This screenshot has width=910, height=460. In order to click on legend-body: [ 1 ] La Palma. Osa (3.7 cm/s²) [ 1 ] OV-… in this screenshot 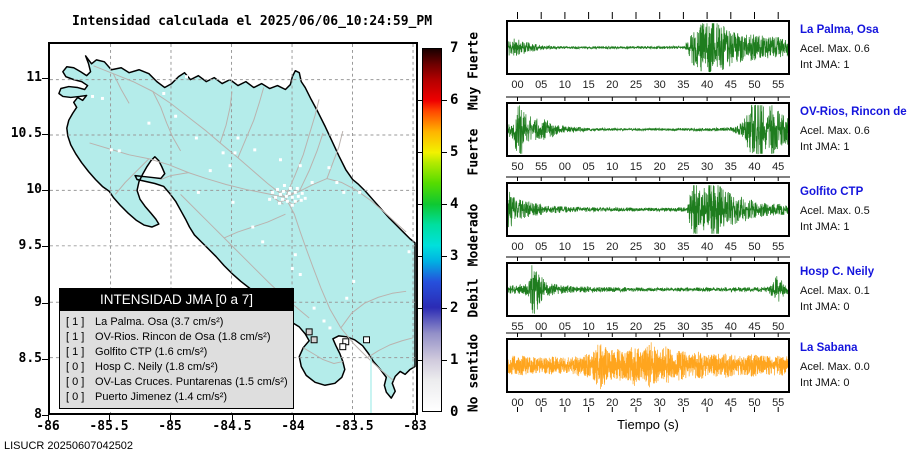, I will do `click(176, 359)`.